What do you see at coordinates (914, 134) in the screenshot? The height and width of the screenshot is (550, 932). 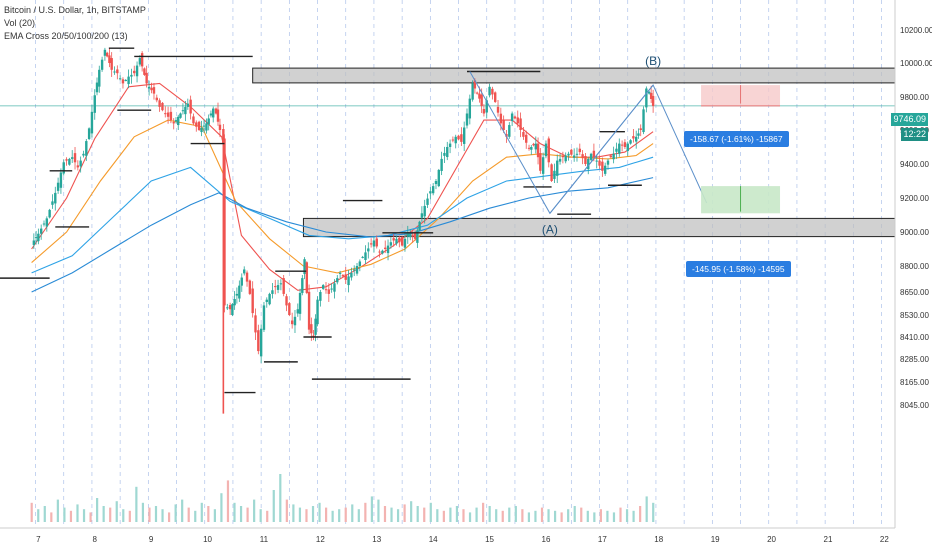 I see `bar-countdown-tag: 12:22` at bounding box center [914, 134].